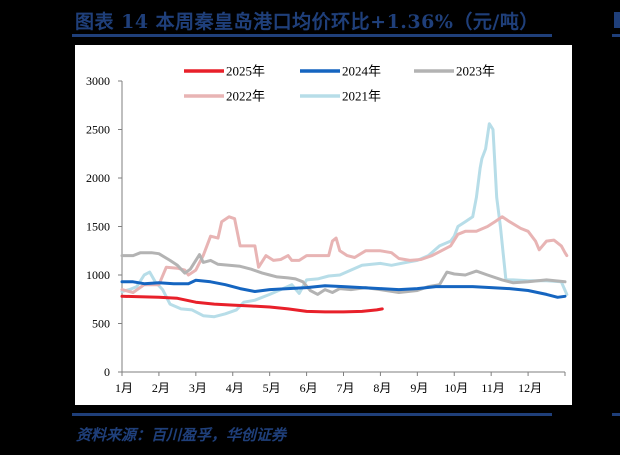  I want to click on y-tick-label: 1000, so click(98, 275).